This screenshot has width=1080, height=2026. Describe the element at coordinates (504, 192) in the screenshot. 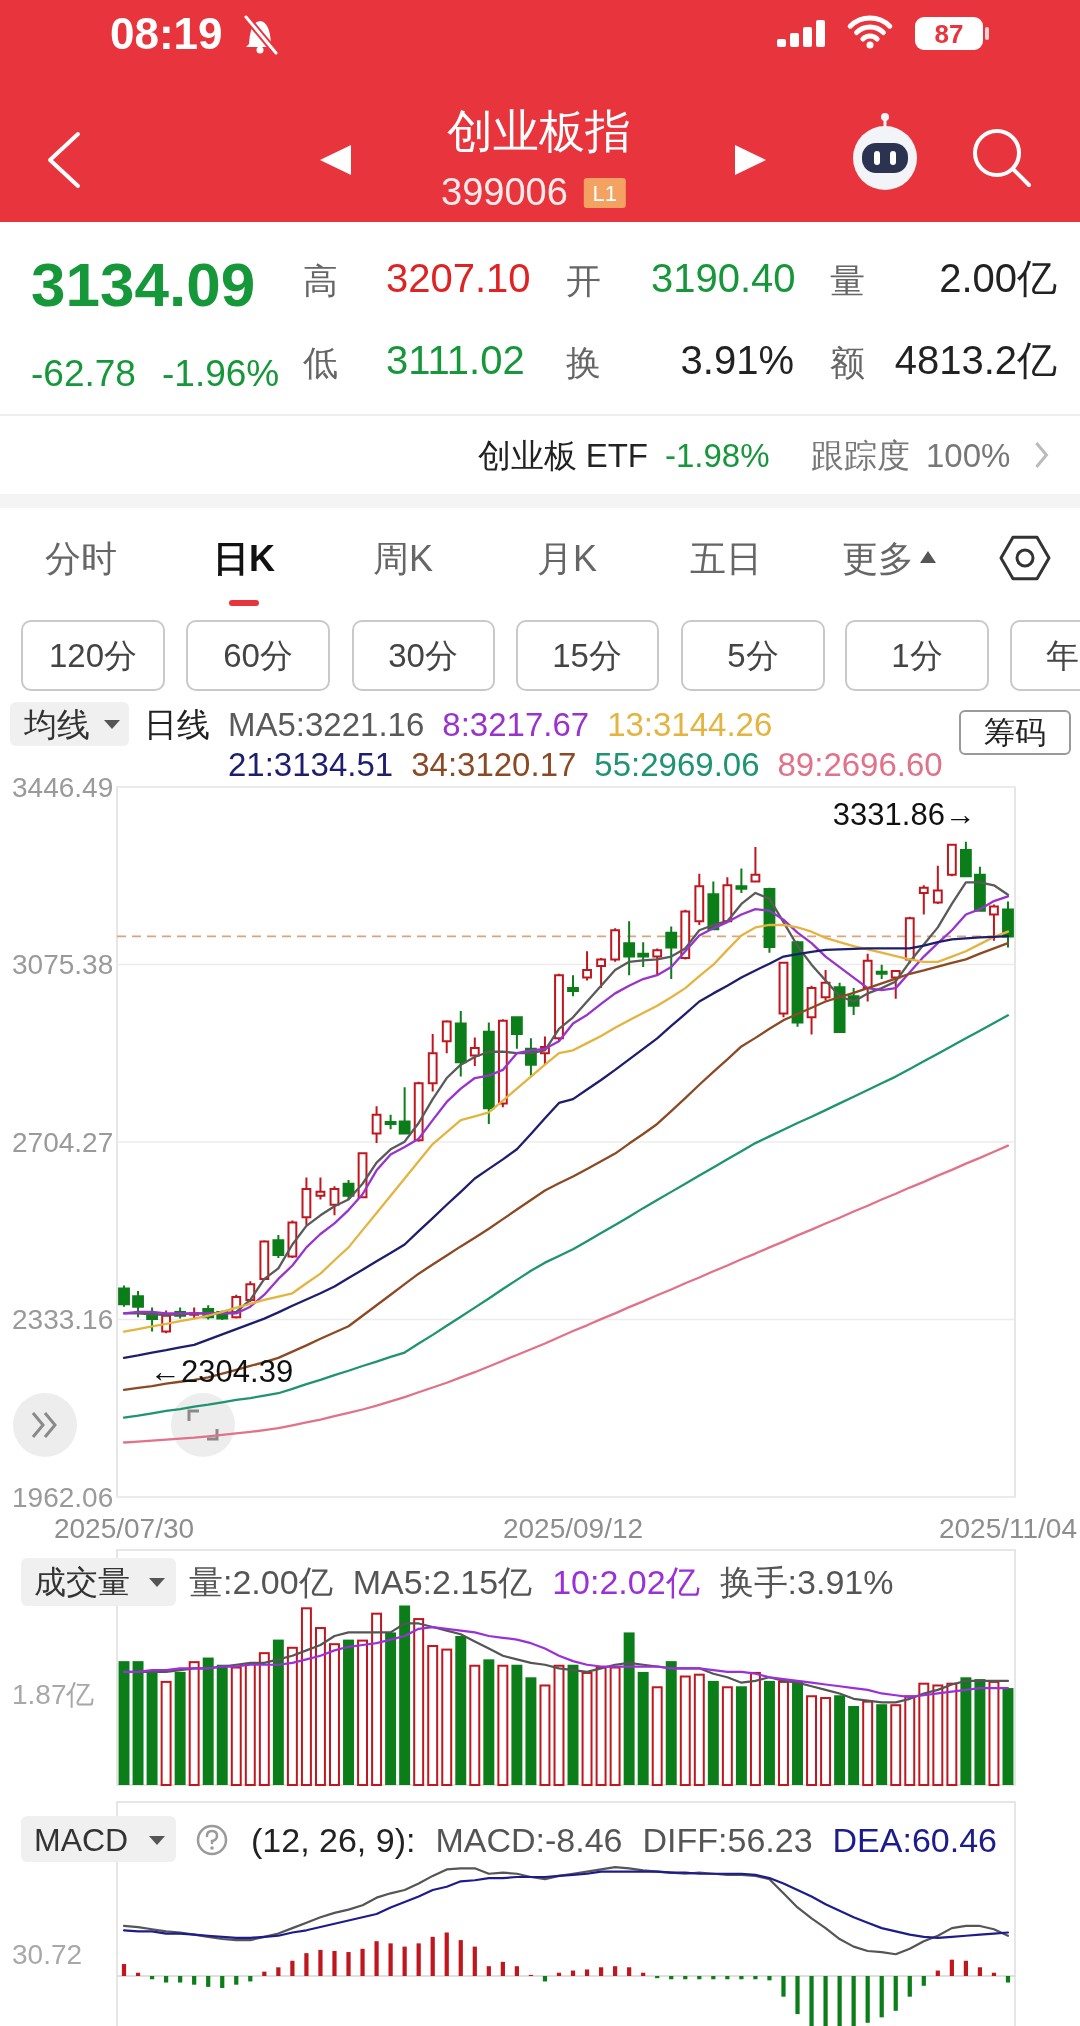

I see `text: 399006` at that location.